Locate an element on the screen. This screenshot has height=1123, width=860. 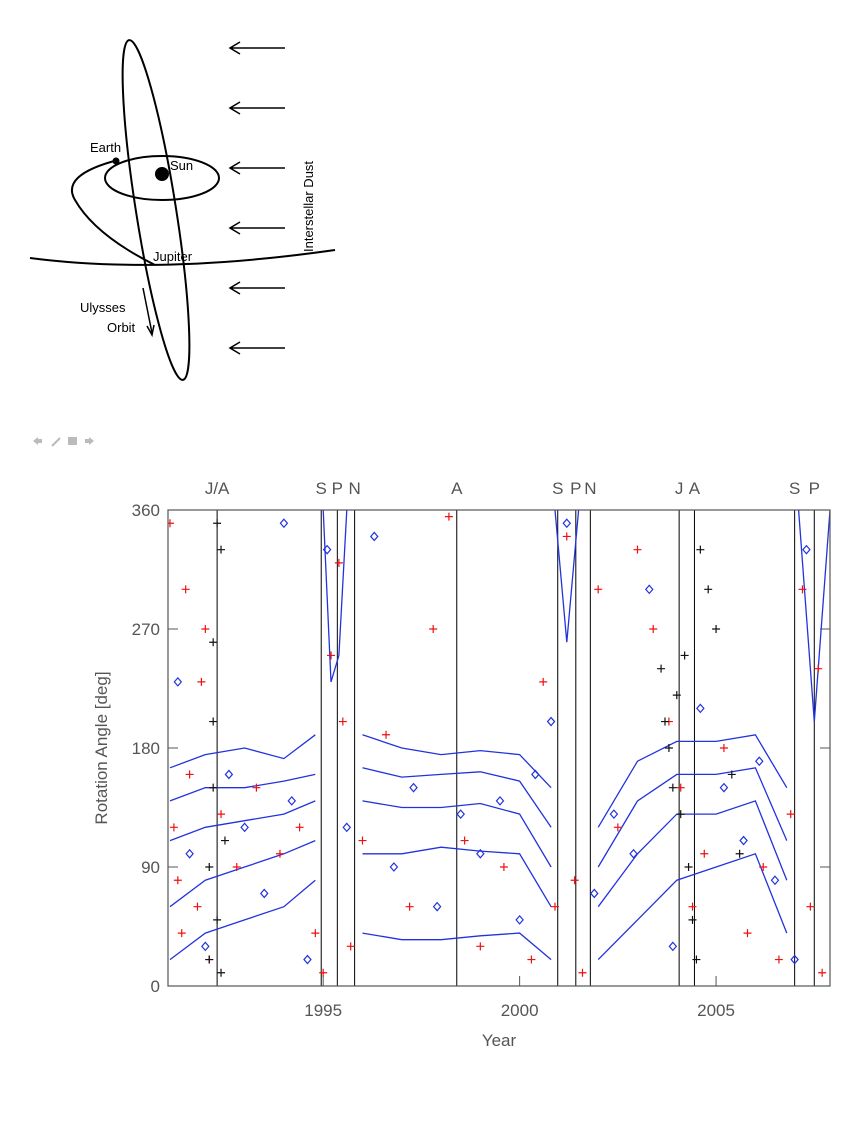
y-tick-label: 360 is located at coordinates (146, 510).